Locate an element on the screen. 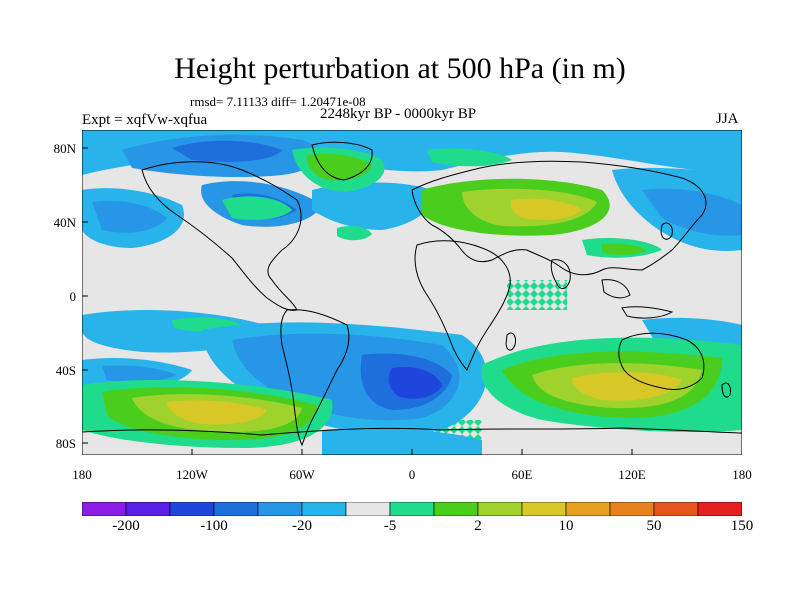  lon-label-120e: 120E is located at coordinates (632, 474).